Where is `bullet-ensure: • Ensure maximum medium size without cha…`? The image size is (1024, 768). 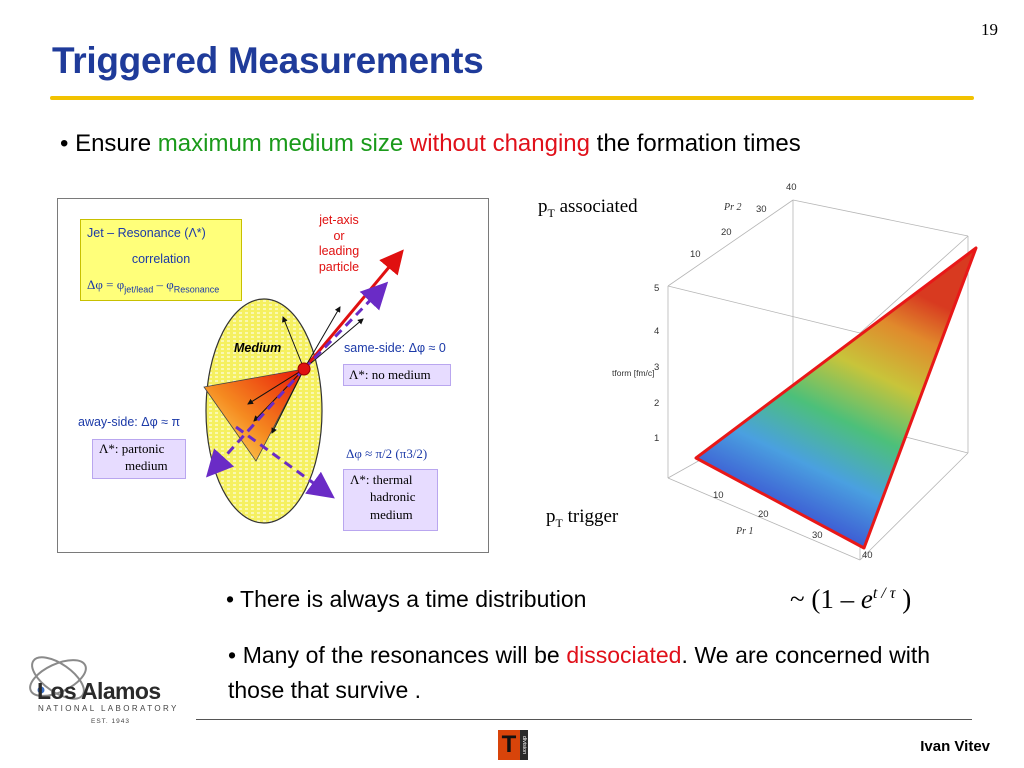 bullet-ensure: • Ensure maximum medium size without cha… is located at coordinates (430, 144).